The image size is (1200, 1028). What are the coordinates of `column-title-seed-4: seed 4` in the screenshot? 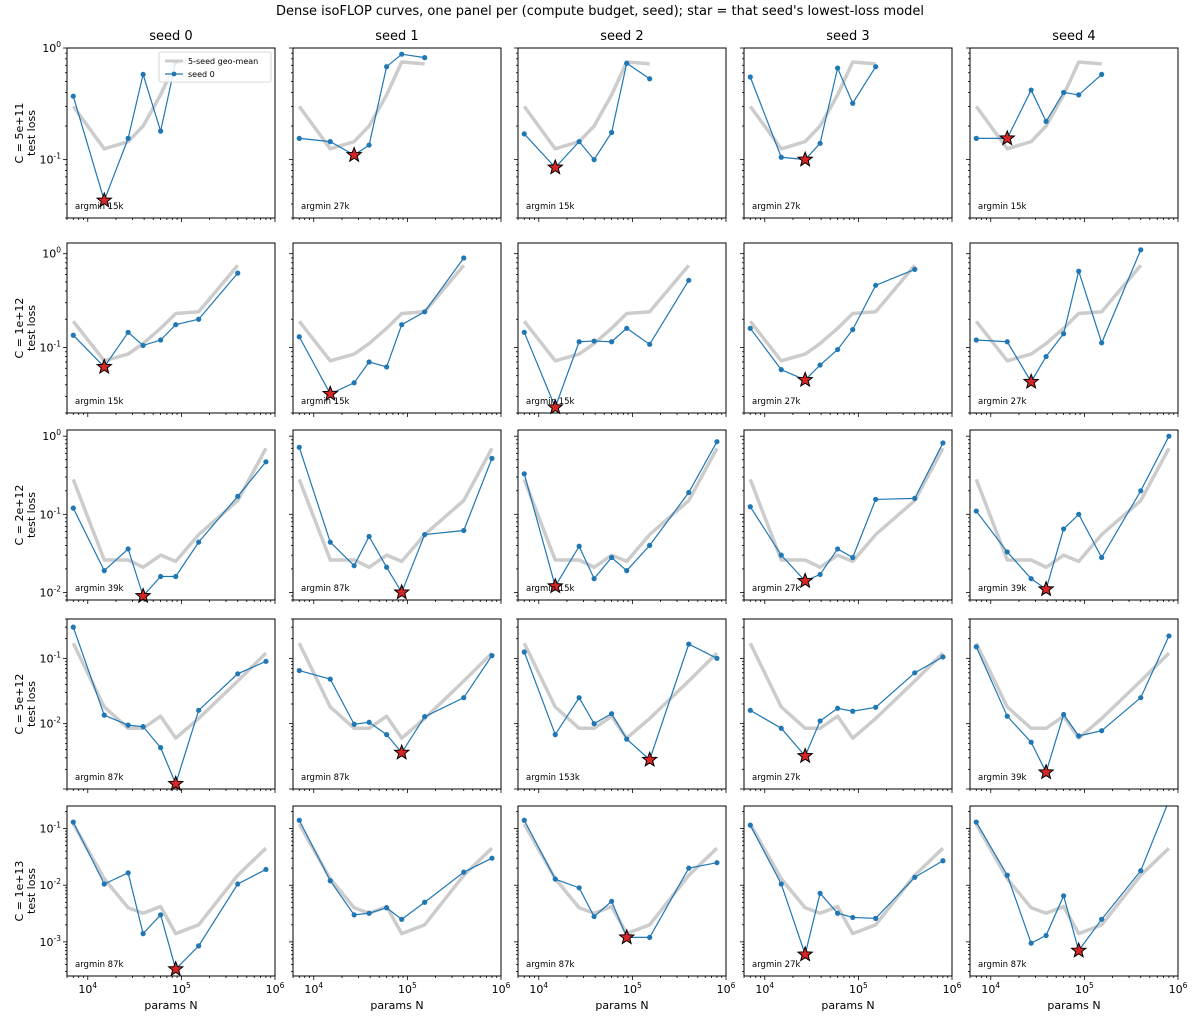 It's located at (1073, 36).